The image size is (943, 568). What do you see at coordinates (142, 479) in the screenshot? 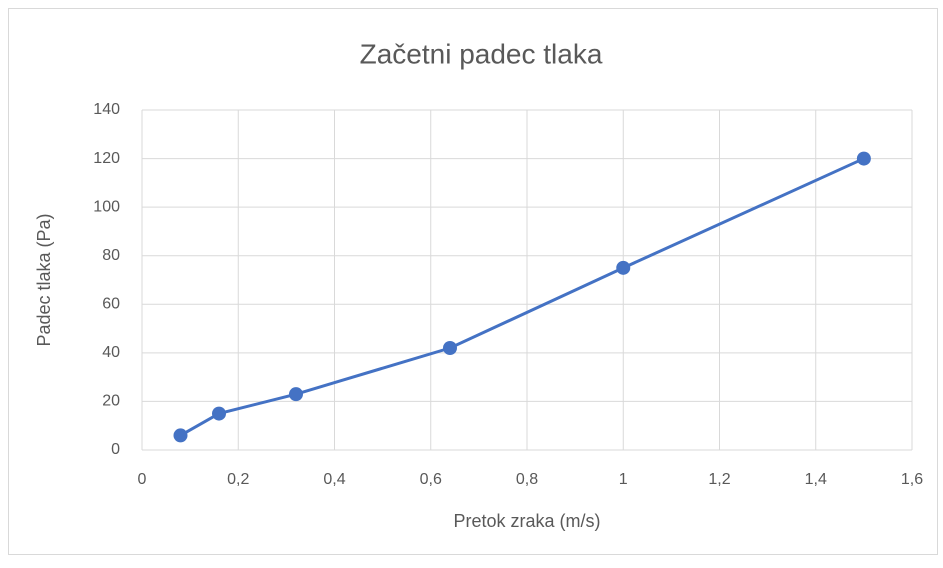
I see `x-tick-label: 0` at bounding box center [142, 479].